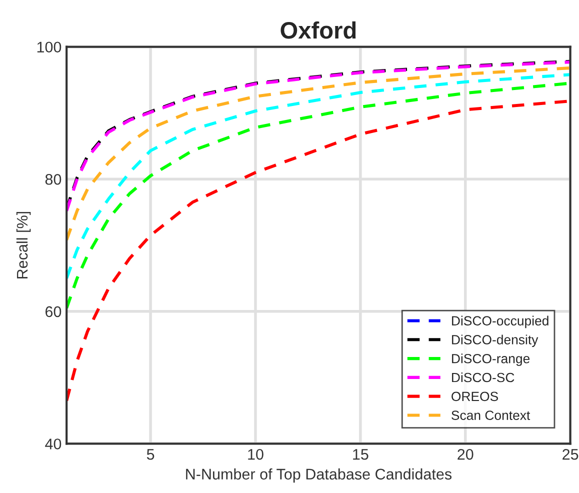 Image resolution: width=579 pixels, height=493 pixels. Describe the element at coordinates (475, 397) in the screenshot. I see `legend-label: OREOS` at that location.